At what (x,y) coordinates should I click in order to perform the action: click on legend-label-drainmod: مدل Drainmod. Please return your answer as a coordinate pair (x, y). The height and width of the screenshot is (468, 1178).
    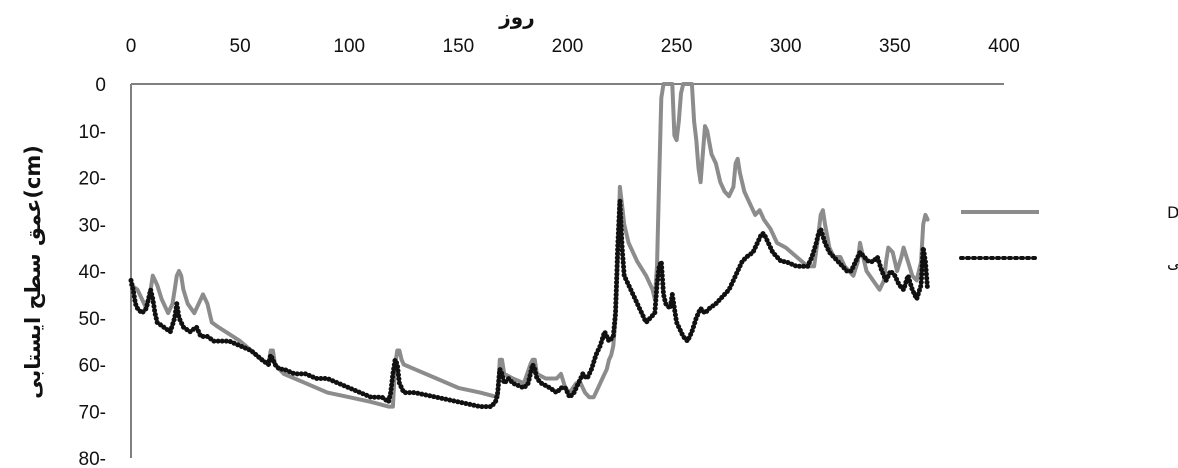
    Looking at the image, I should click on (1172, 212).